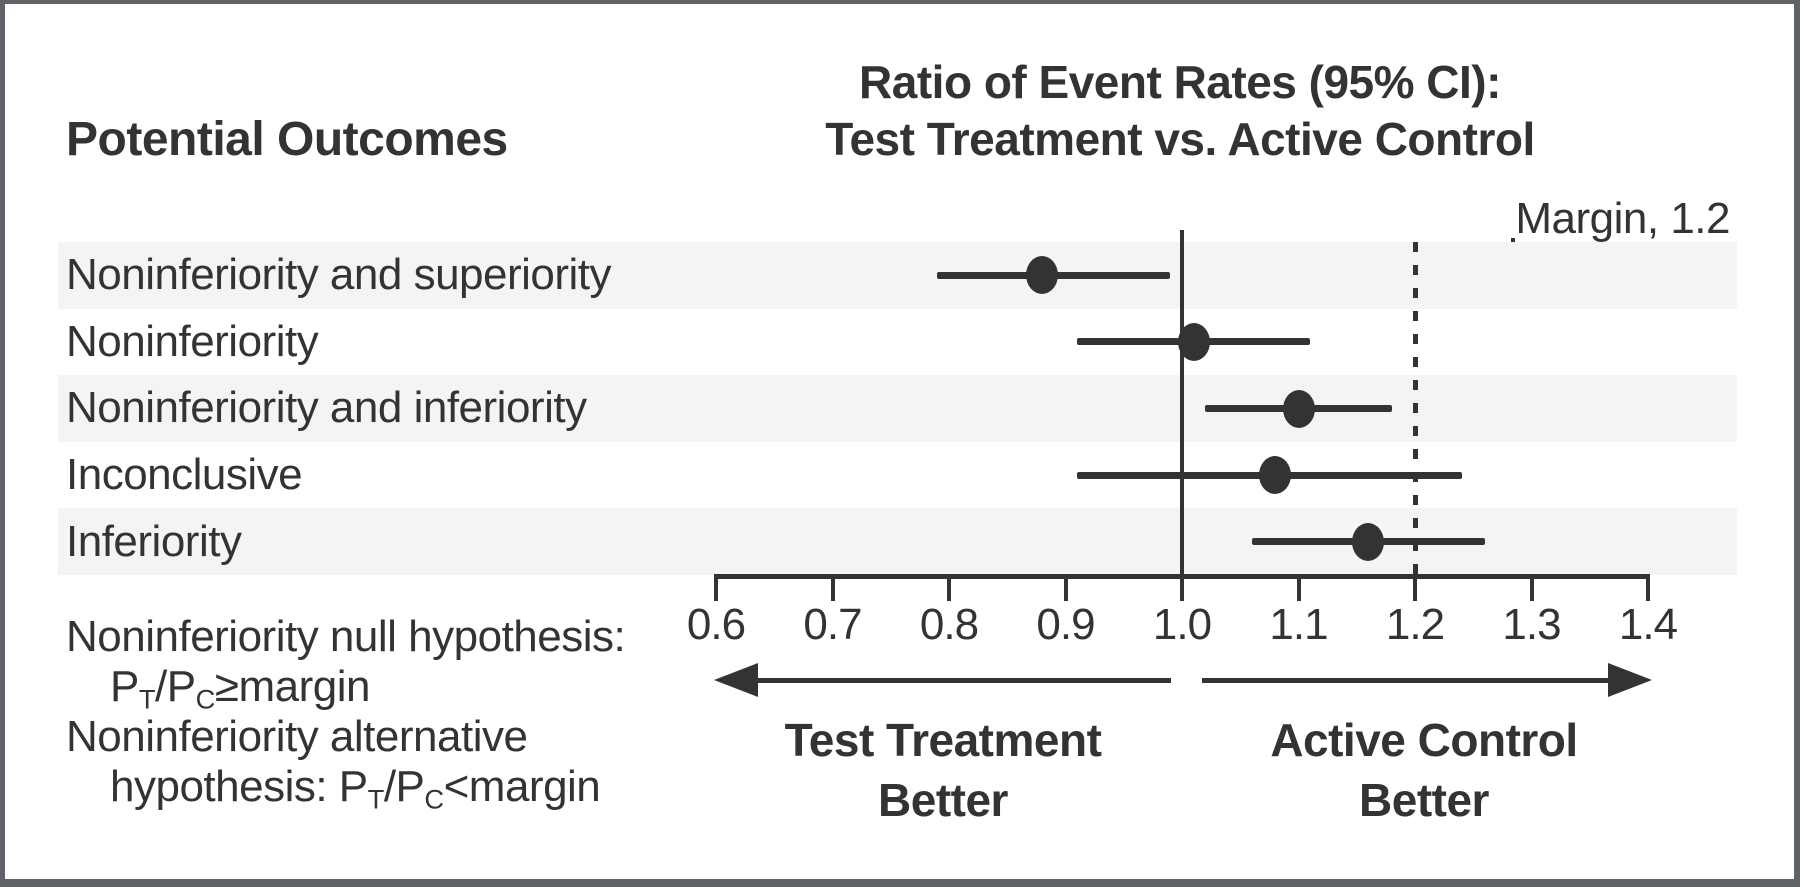  What do you see at coordinates (192, 341) in the screenshot?
I see `row-label: Noninferiority` at bounding box center [192, 341].